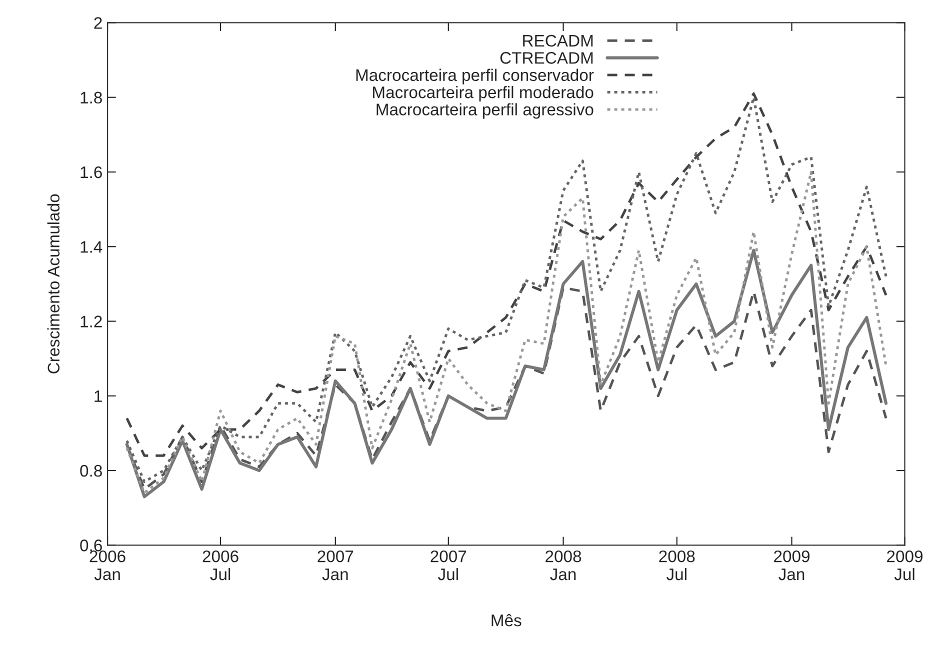 The image size is (927, 649). What do you see at coordinates (448, 565) in the screenshot?
I see `x-tick-label: 2007 Jul` at bounding box center [448, 565].